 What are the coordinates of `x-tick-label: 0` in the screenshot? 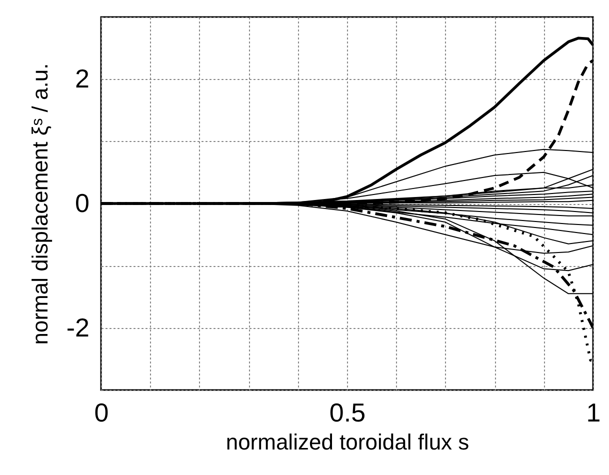 It's located at (101, 413).